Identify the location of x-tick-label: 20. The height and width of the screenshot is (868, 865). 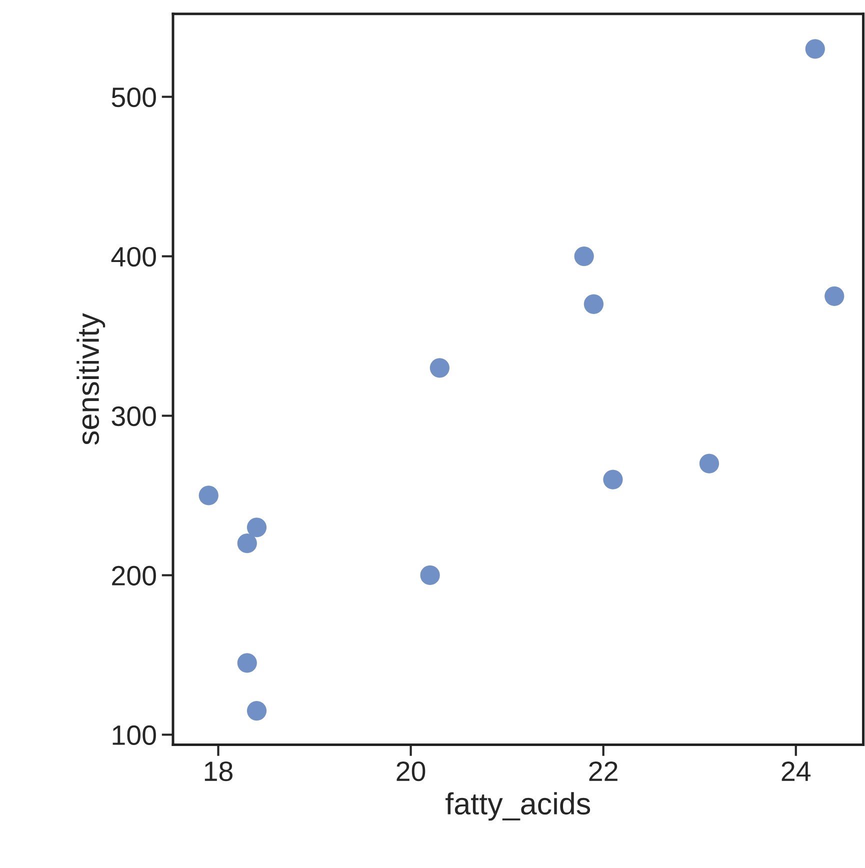
(411, 771).